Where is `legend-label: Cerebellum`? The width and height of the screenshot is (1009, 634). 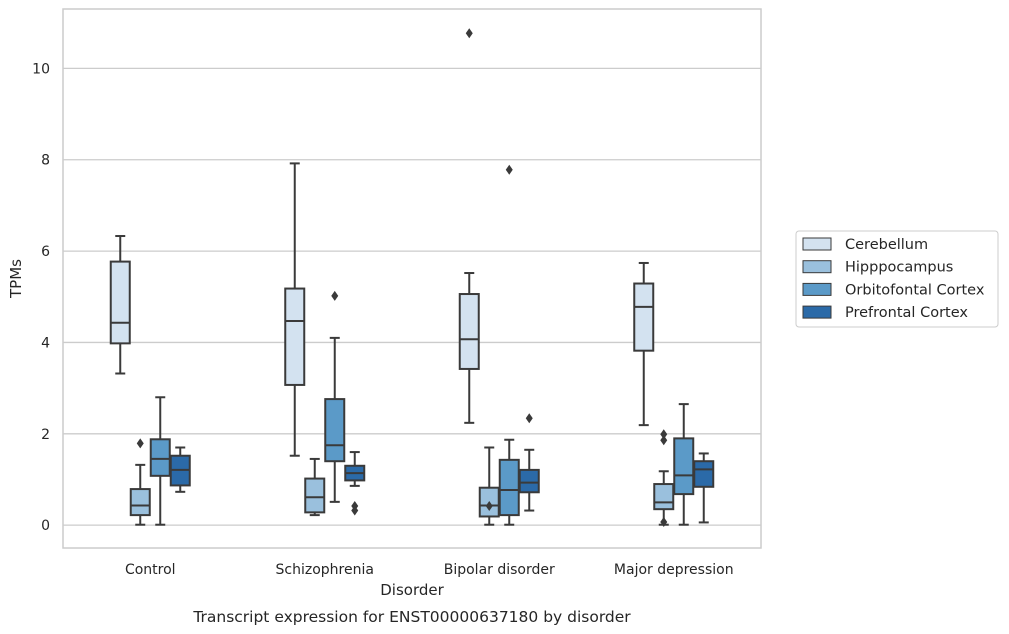
legend-label: Cerebellum is located at coordinates (886, 245).